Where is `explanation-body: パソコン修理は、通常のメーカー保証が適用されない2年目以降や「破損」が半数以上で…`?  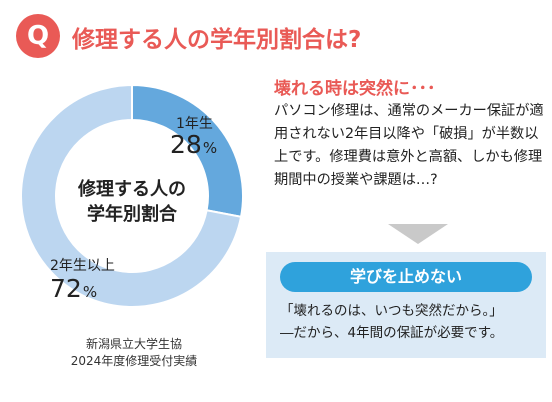 explanation-body: パソコン修理は、通常のメーカー保証が適用されない2年目以降や「破損」が半数以上で… is located at coordinates (409, 145).